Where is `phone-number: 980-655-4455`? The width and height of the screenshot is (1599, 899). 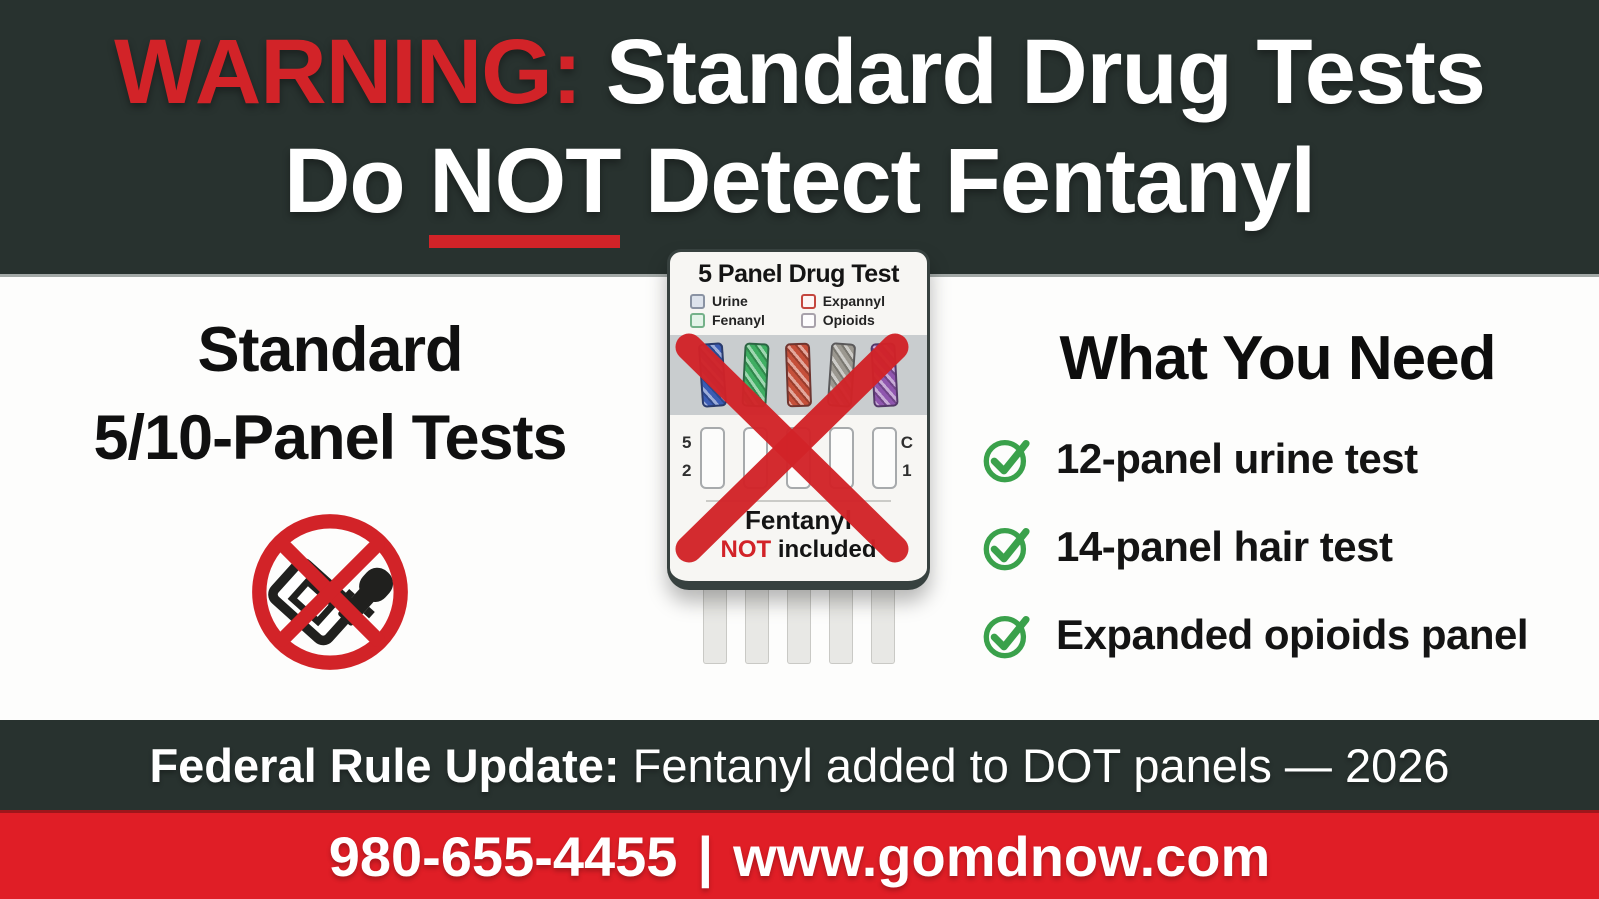
phone-number: 980-655-4455 is located at coordinates (503, 856).